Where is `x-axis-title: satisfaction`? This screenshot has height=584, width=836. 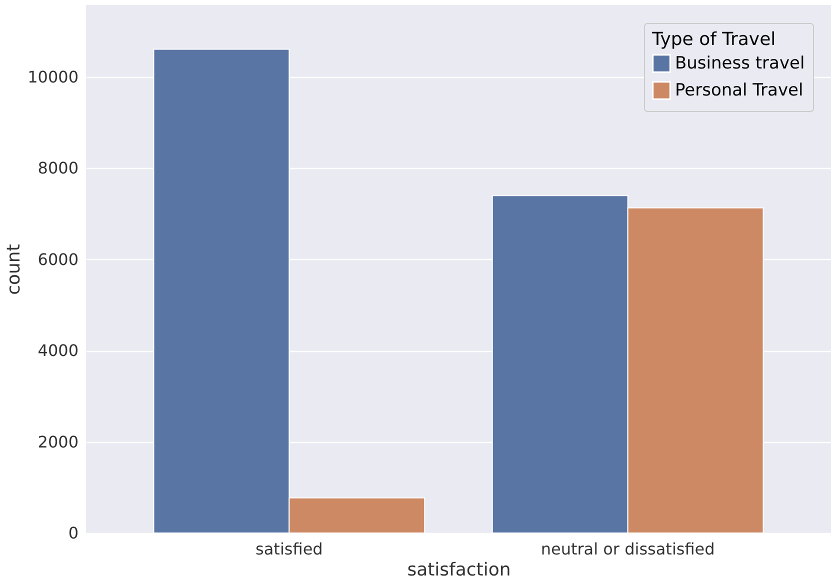 x-axis-title: satisfaction is located at coordinates (459, 570).